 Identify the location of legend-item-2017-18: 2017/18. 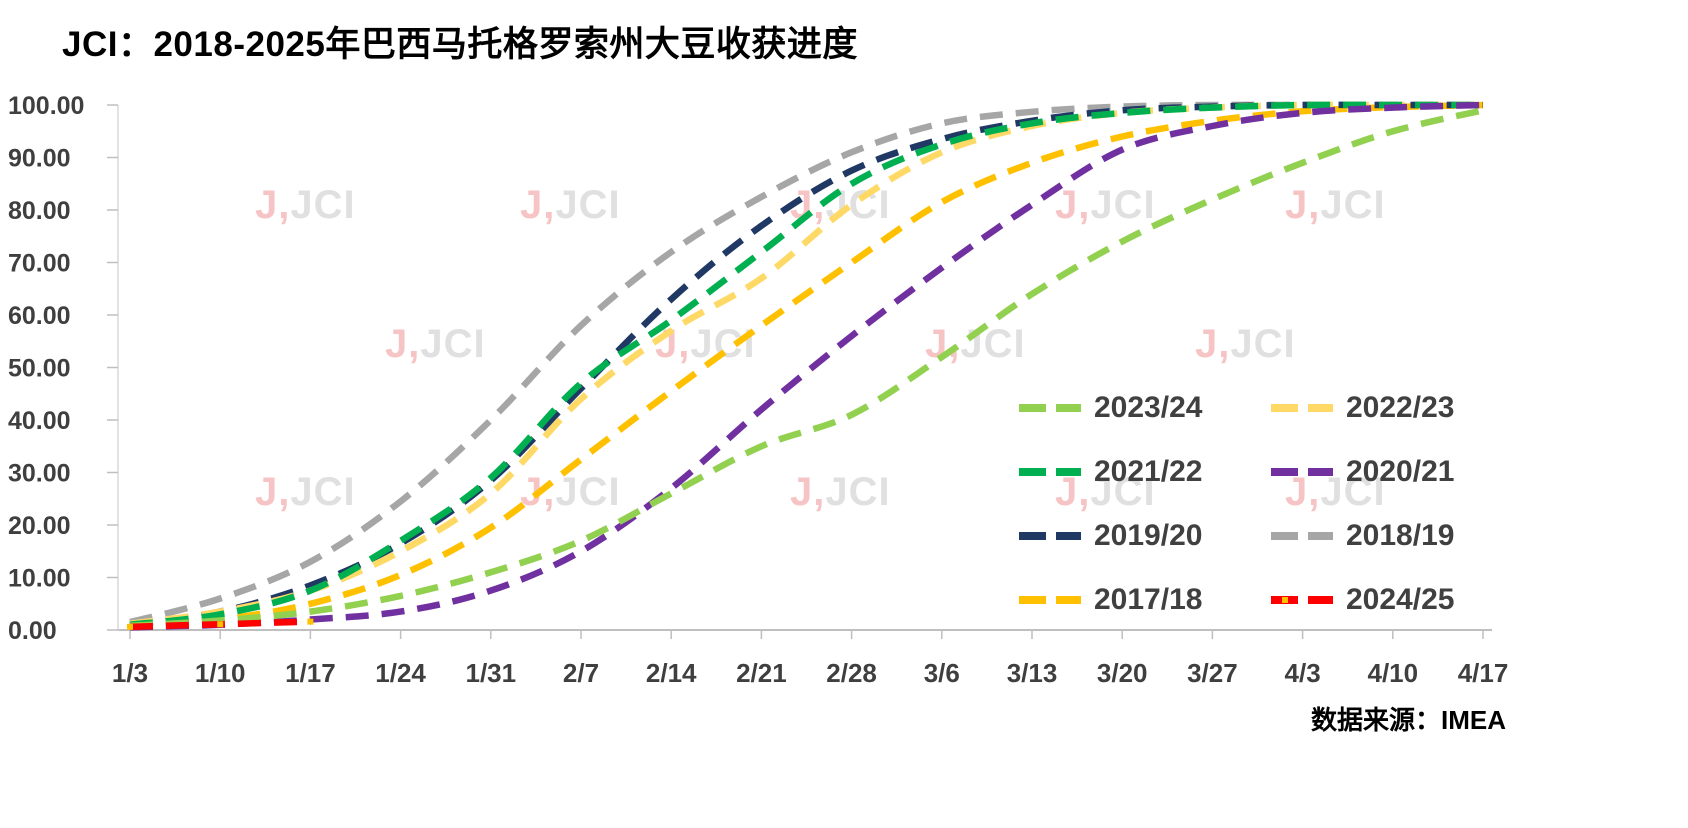
(1144, 600).